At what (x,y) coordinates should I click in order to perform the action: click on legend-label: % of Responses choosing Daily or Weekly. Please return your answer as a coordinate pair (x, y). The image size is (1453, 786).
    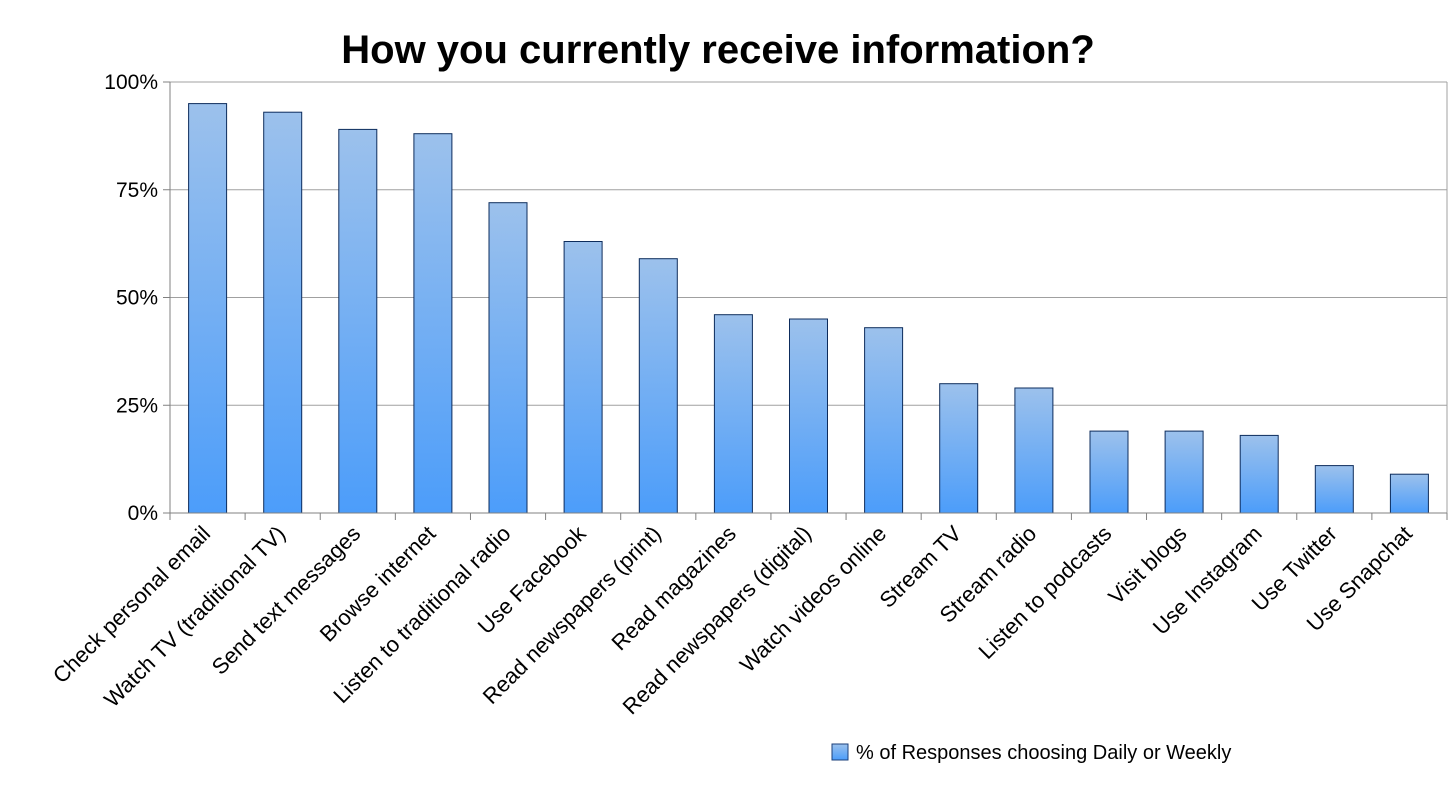
    Looking at the image, I should click on (1043, 753).